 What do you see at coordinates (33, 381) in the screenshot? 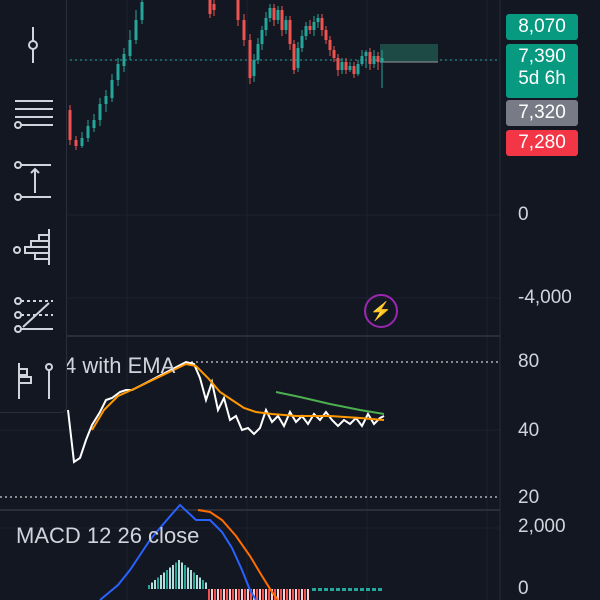
I see `anchored-tool-icon` at bounding box center [33, 381].